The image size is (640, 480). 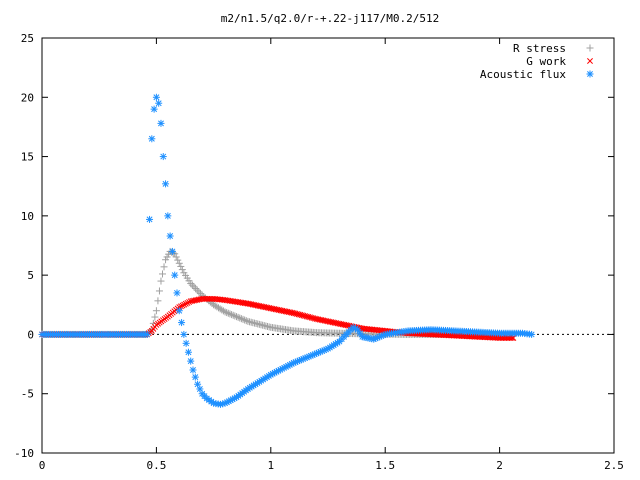 I want to click on x-tick-label: 2, so click(x=499, y=465).